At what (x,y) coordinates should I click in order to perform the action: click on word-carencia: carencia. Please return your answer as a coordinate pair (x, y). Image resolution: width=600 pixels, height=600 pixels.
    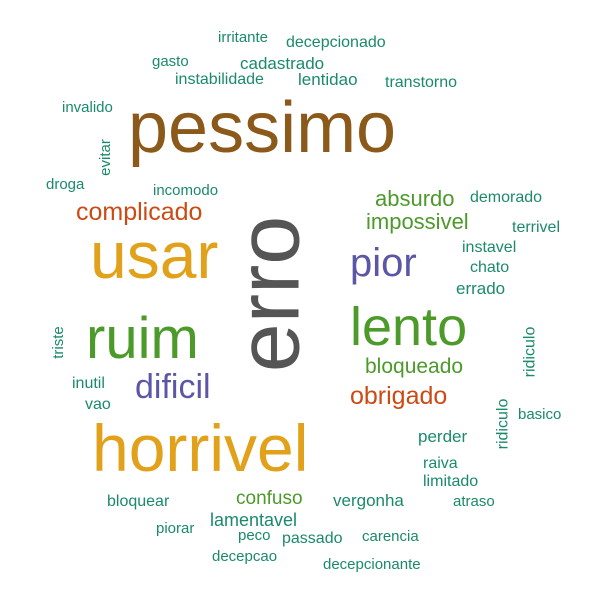
    Looking at the image, I should click on (390, 536).